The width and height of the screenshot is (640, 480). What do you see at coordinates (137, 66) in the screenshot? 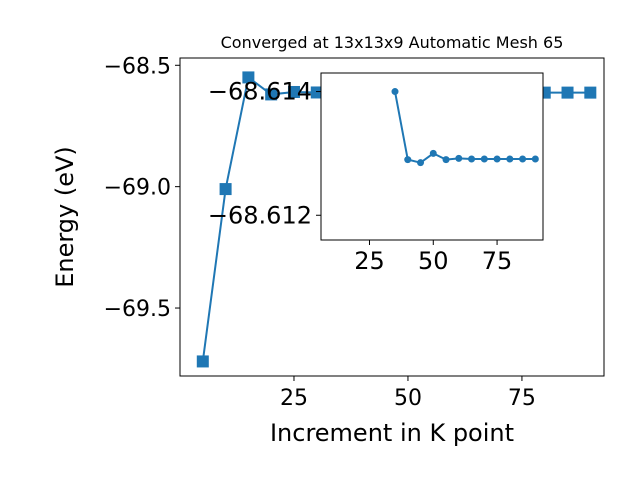
I see `main-y-tick-label: −68.5` at bounding box center [137, 66].